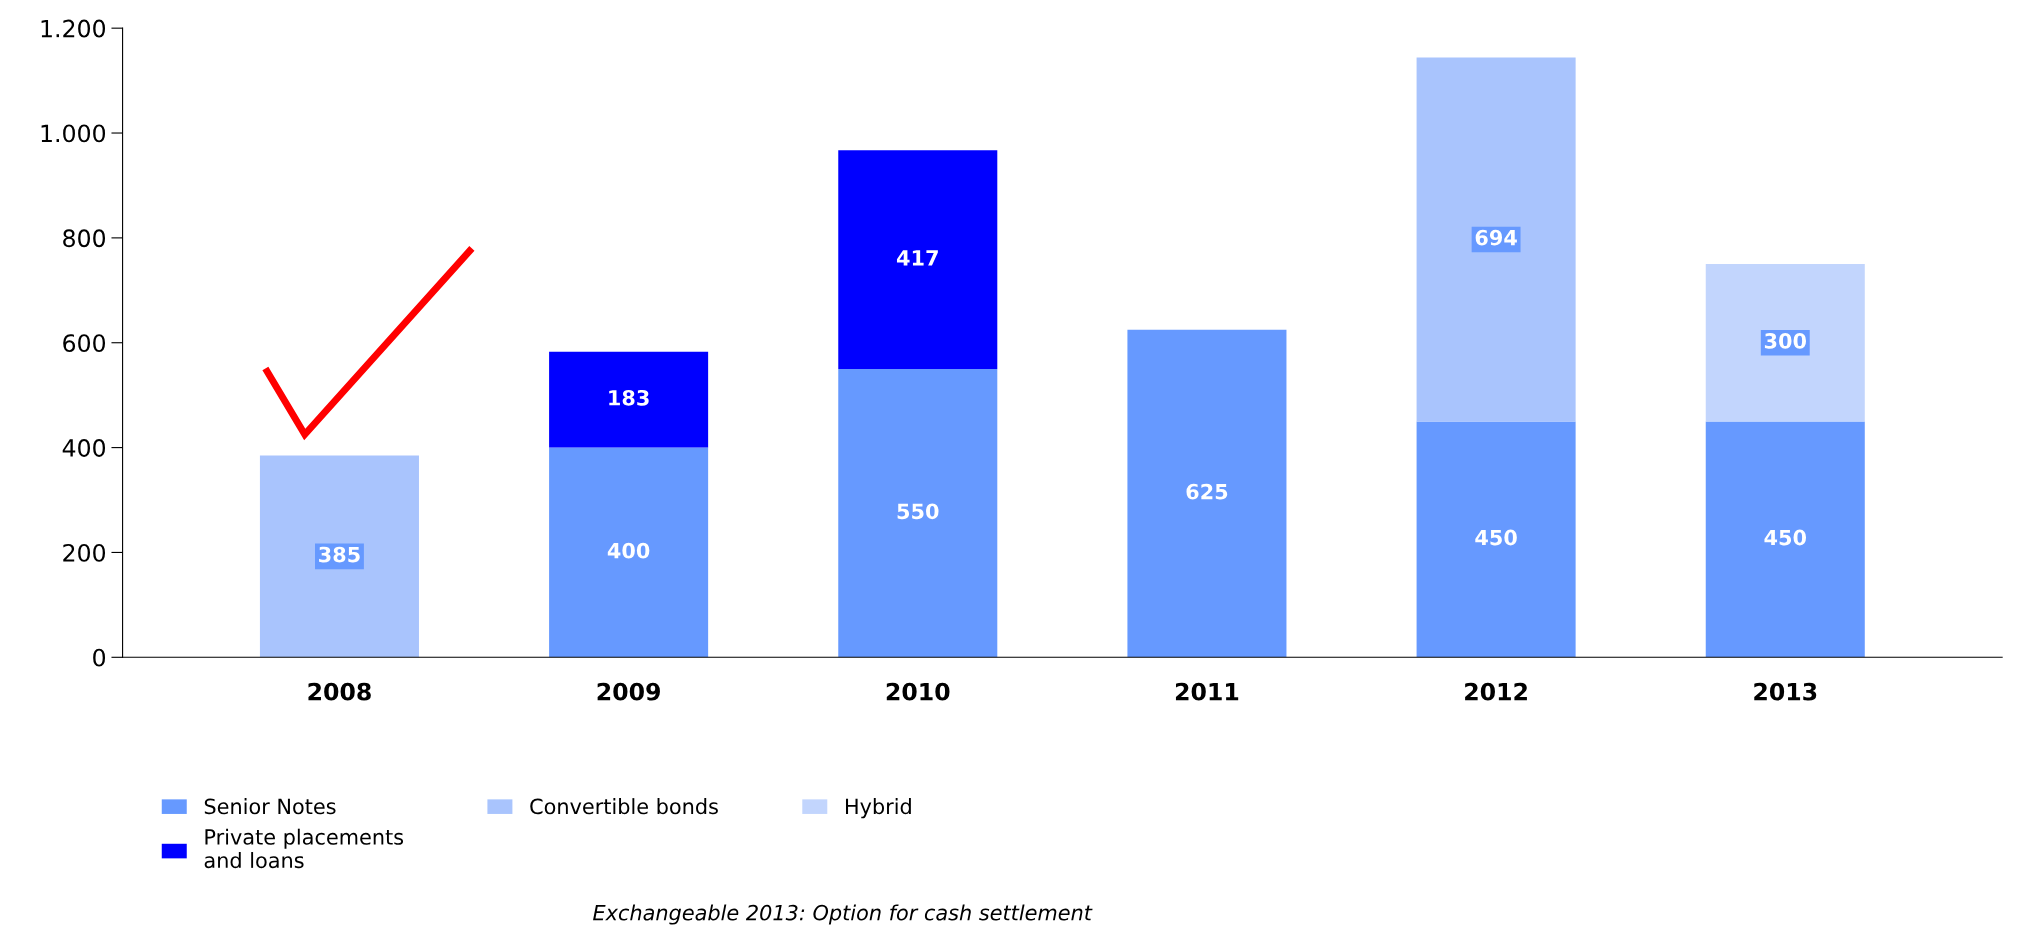  What do you see at coordinates (84, 238) in the screenshot?
I see `y-tick-label: 800` at bounding box center [84, 238].